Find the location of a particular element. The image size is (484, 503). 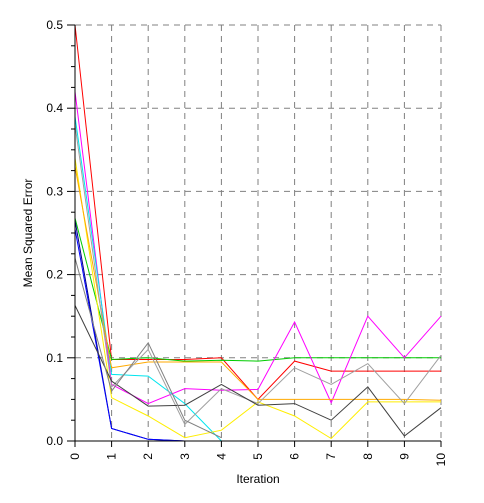

x-tick-label: 3 is located at coordinates (185, 456).